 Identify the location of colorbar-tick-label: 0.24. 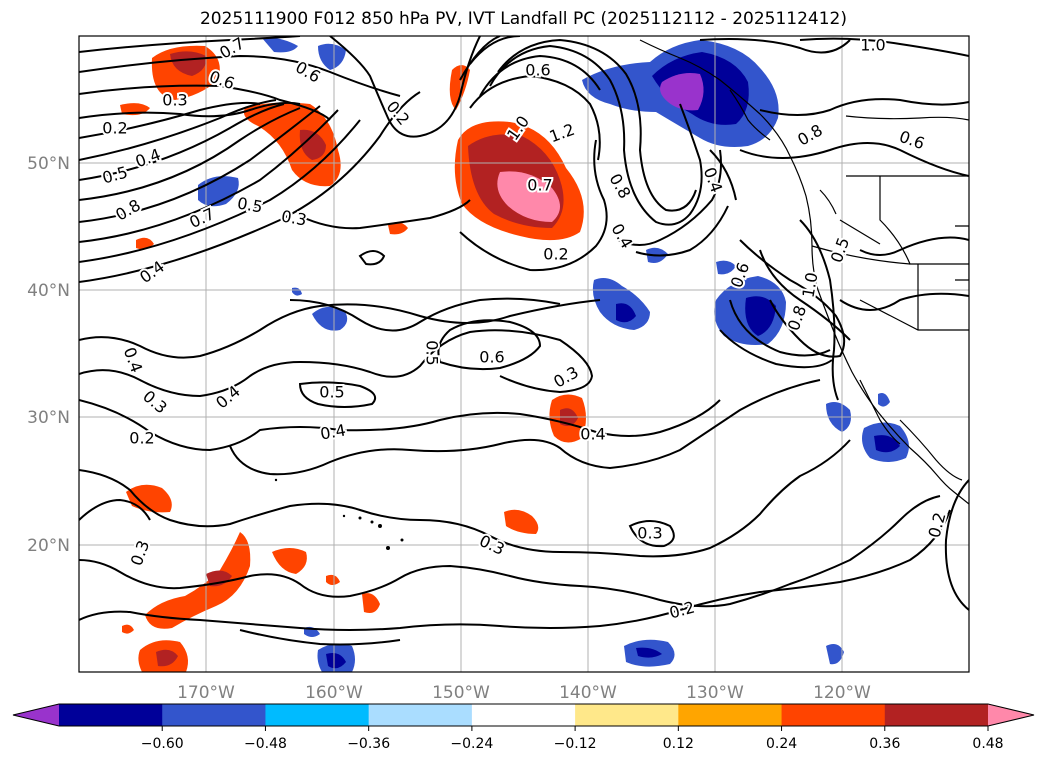
(781, 744).